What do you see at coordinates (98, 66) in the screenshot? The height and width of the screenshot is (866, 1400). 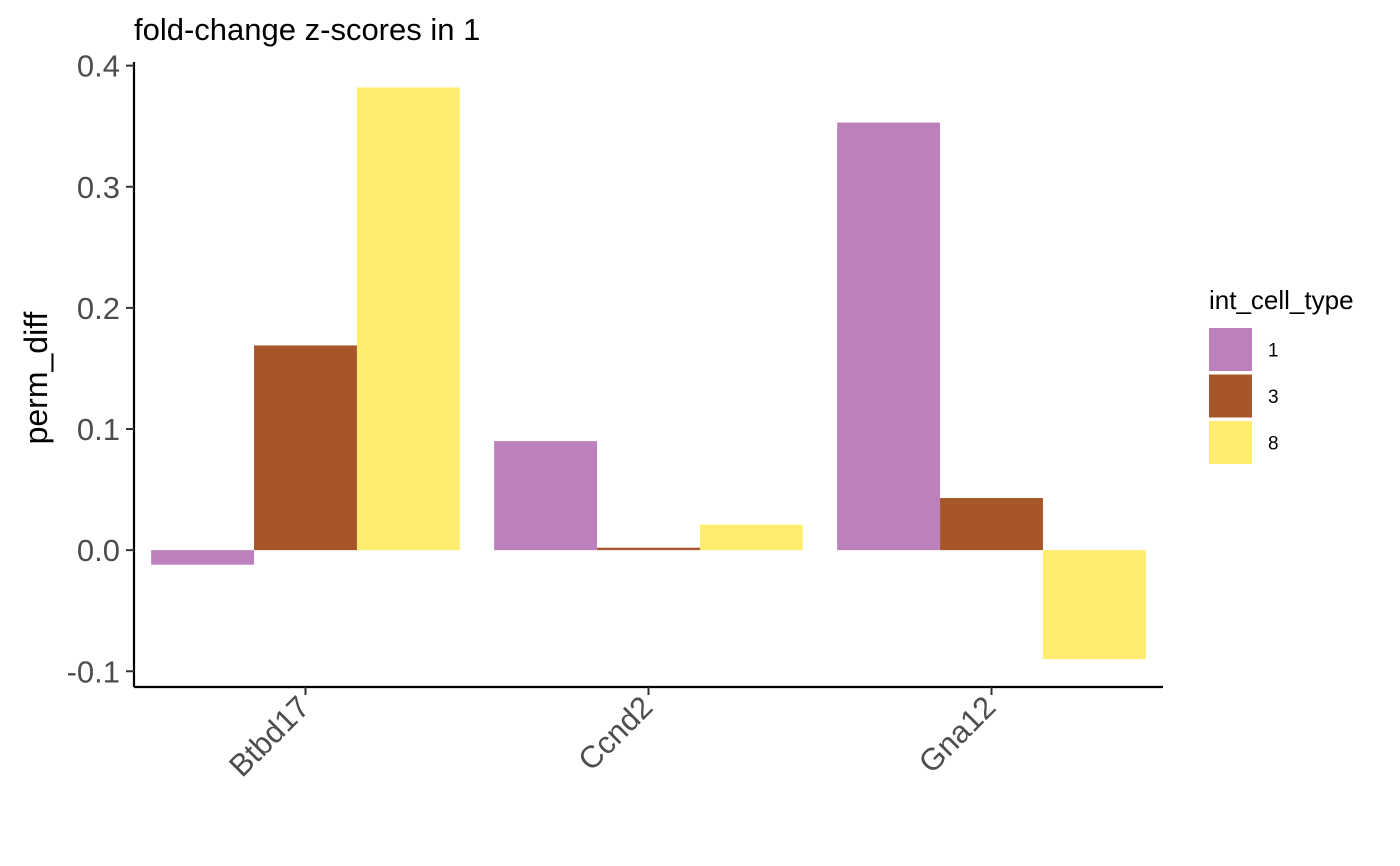 I see `y-tick-label: 0.4` at bounding box center [98, 66].